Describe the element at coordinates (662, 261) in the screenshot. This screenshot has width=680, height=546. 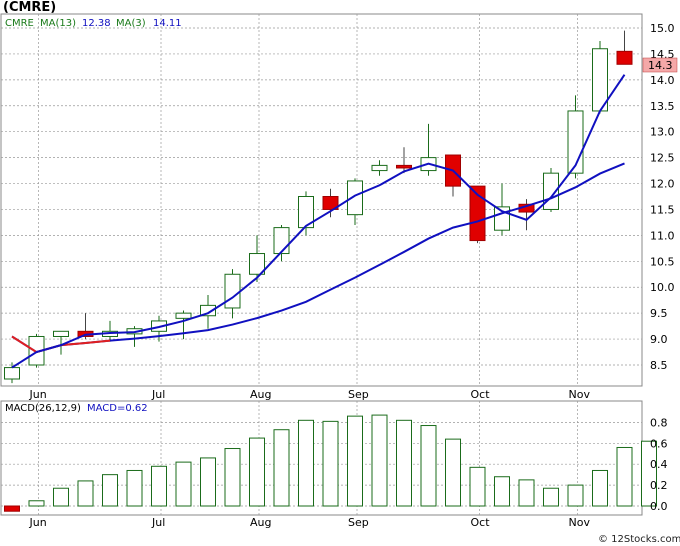
I see `price-y-tick-label: 10.5` at that location.